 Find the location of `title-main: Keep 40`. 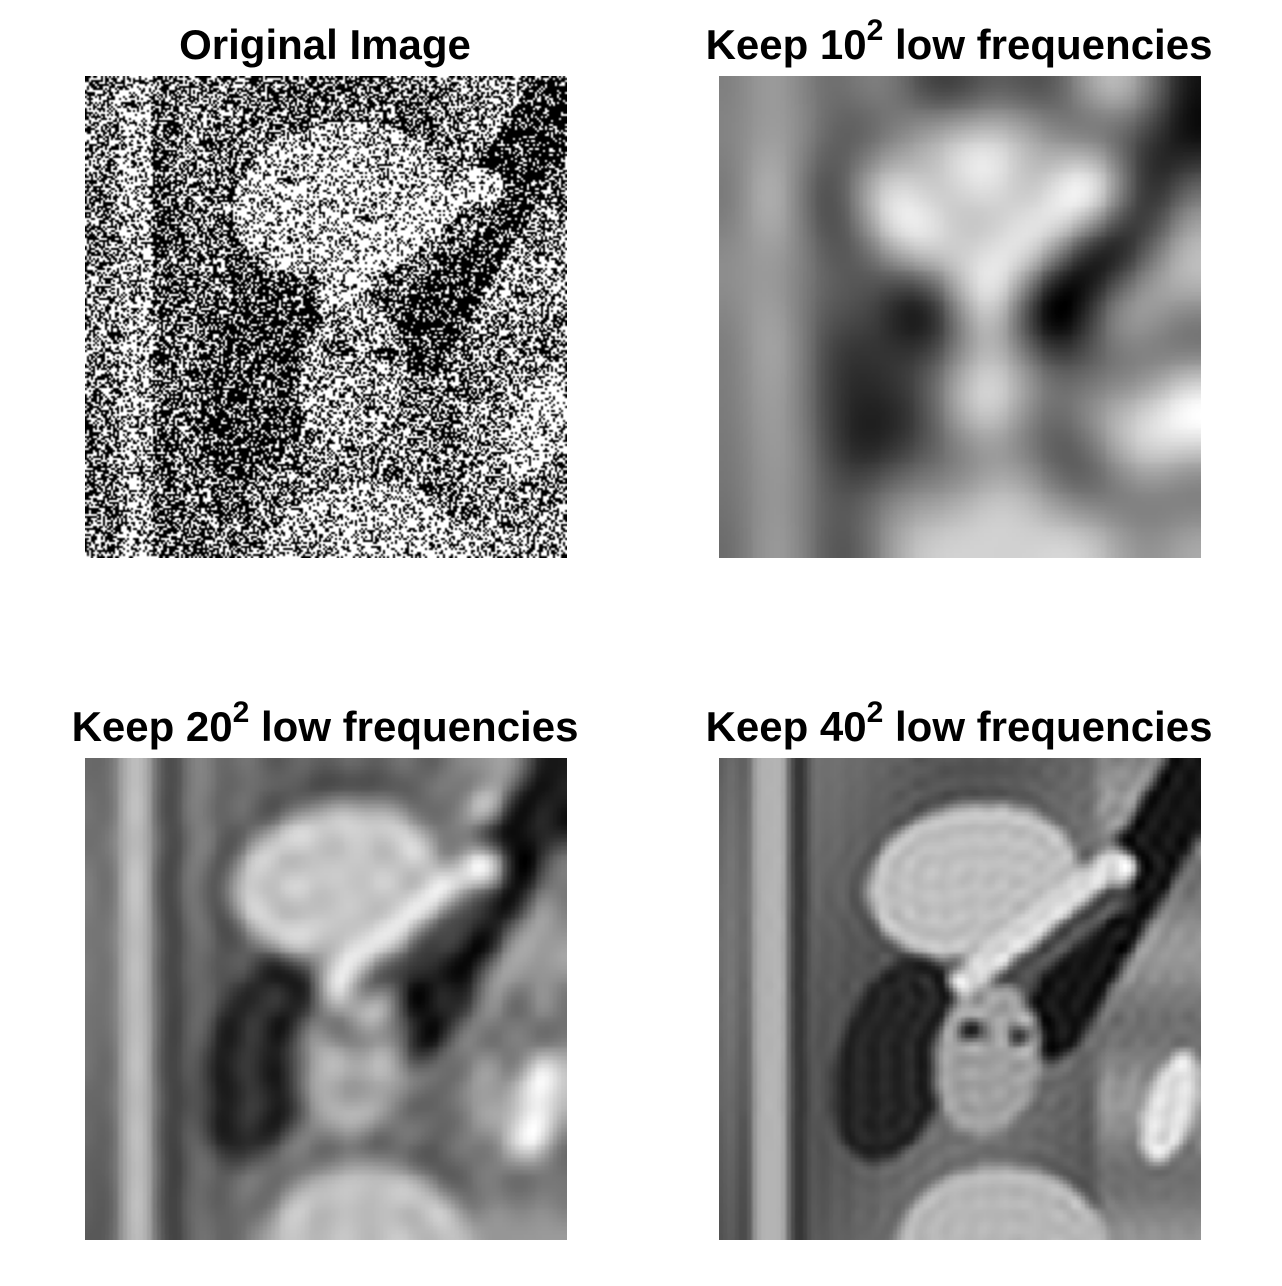

title-main: Keep 40 is located at coordinates (786, 726).